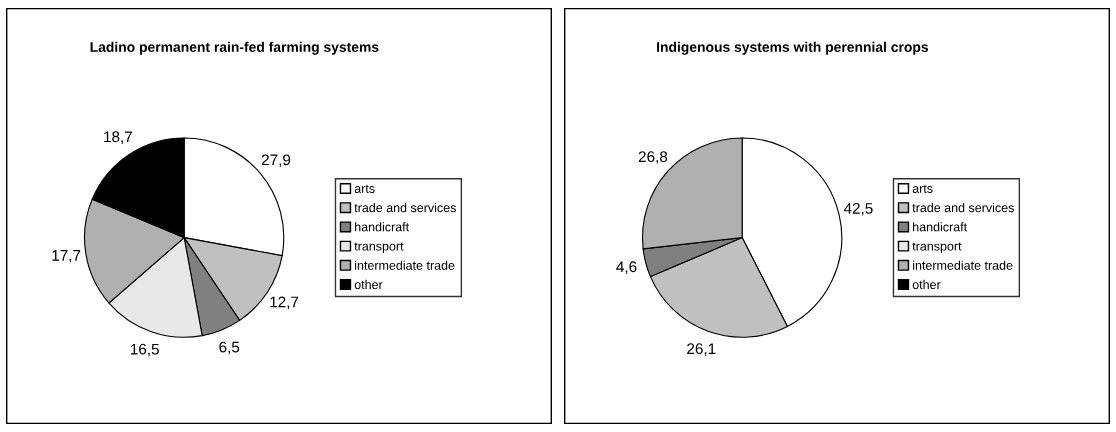  Describe the element at coordinates (66, 256) in the screenshot. I see `data-label: 17,7` at that location.